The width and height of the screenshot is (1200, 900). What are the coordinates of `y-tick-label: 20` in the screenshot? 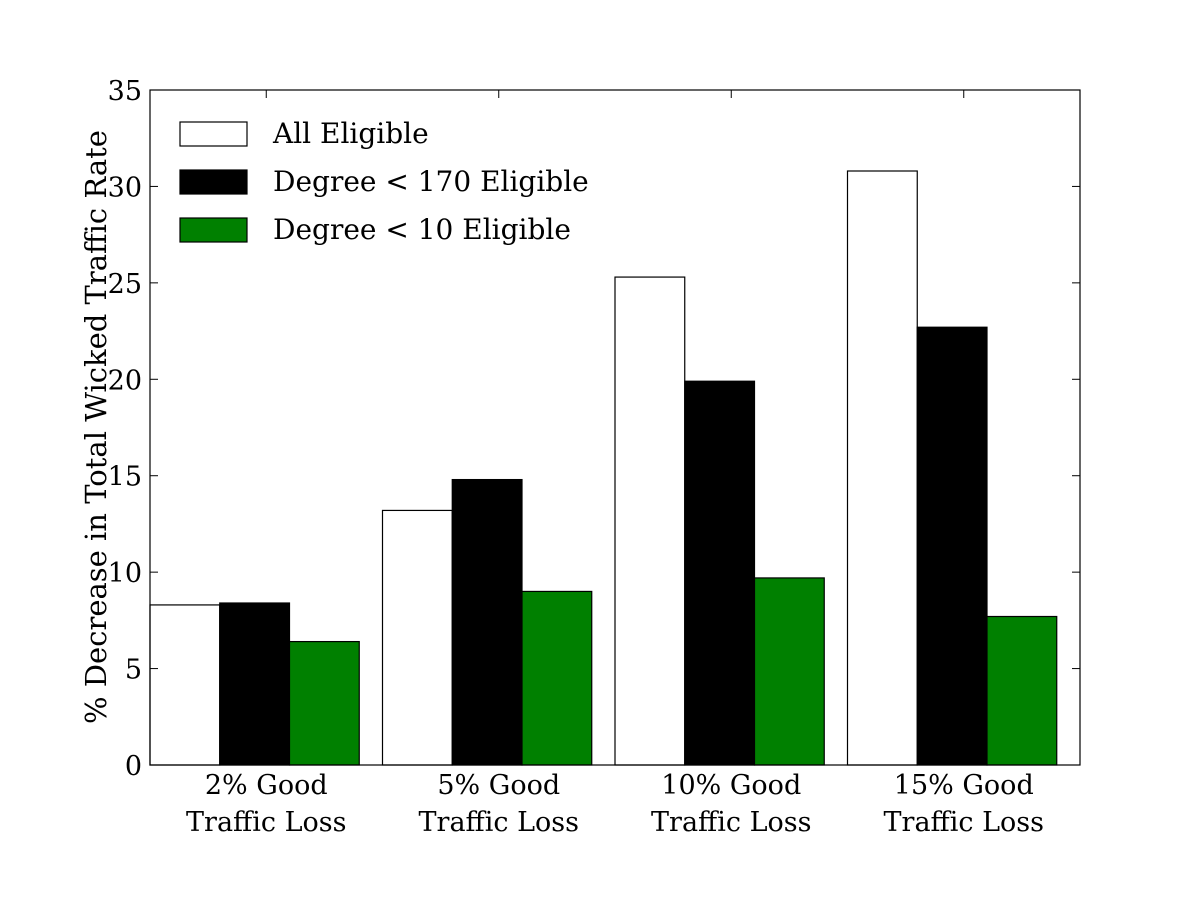 It's located at (125, 380).